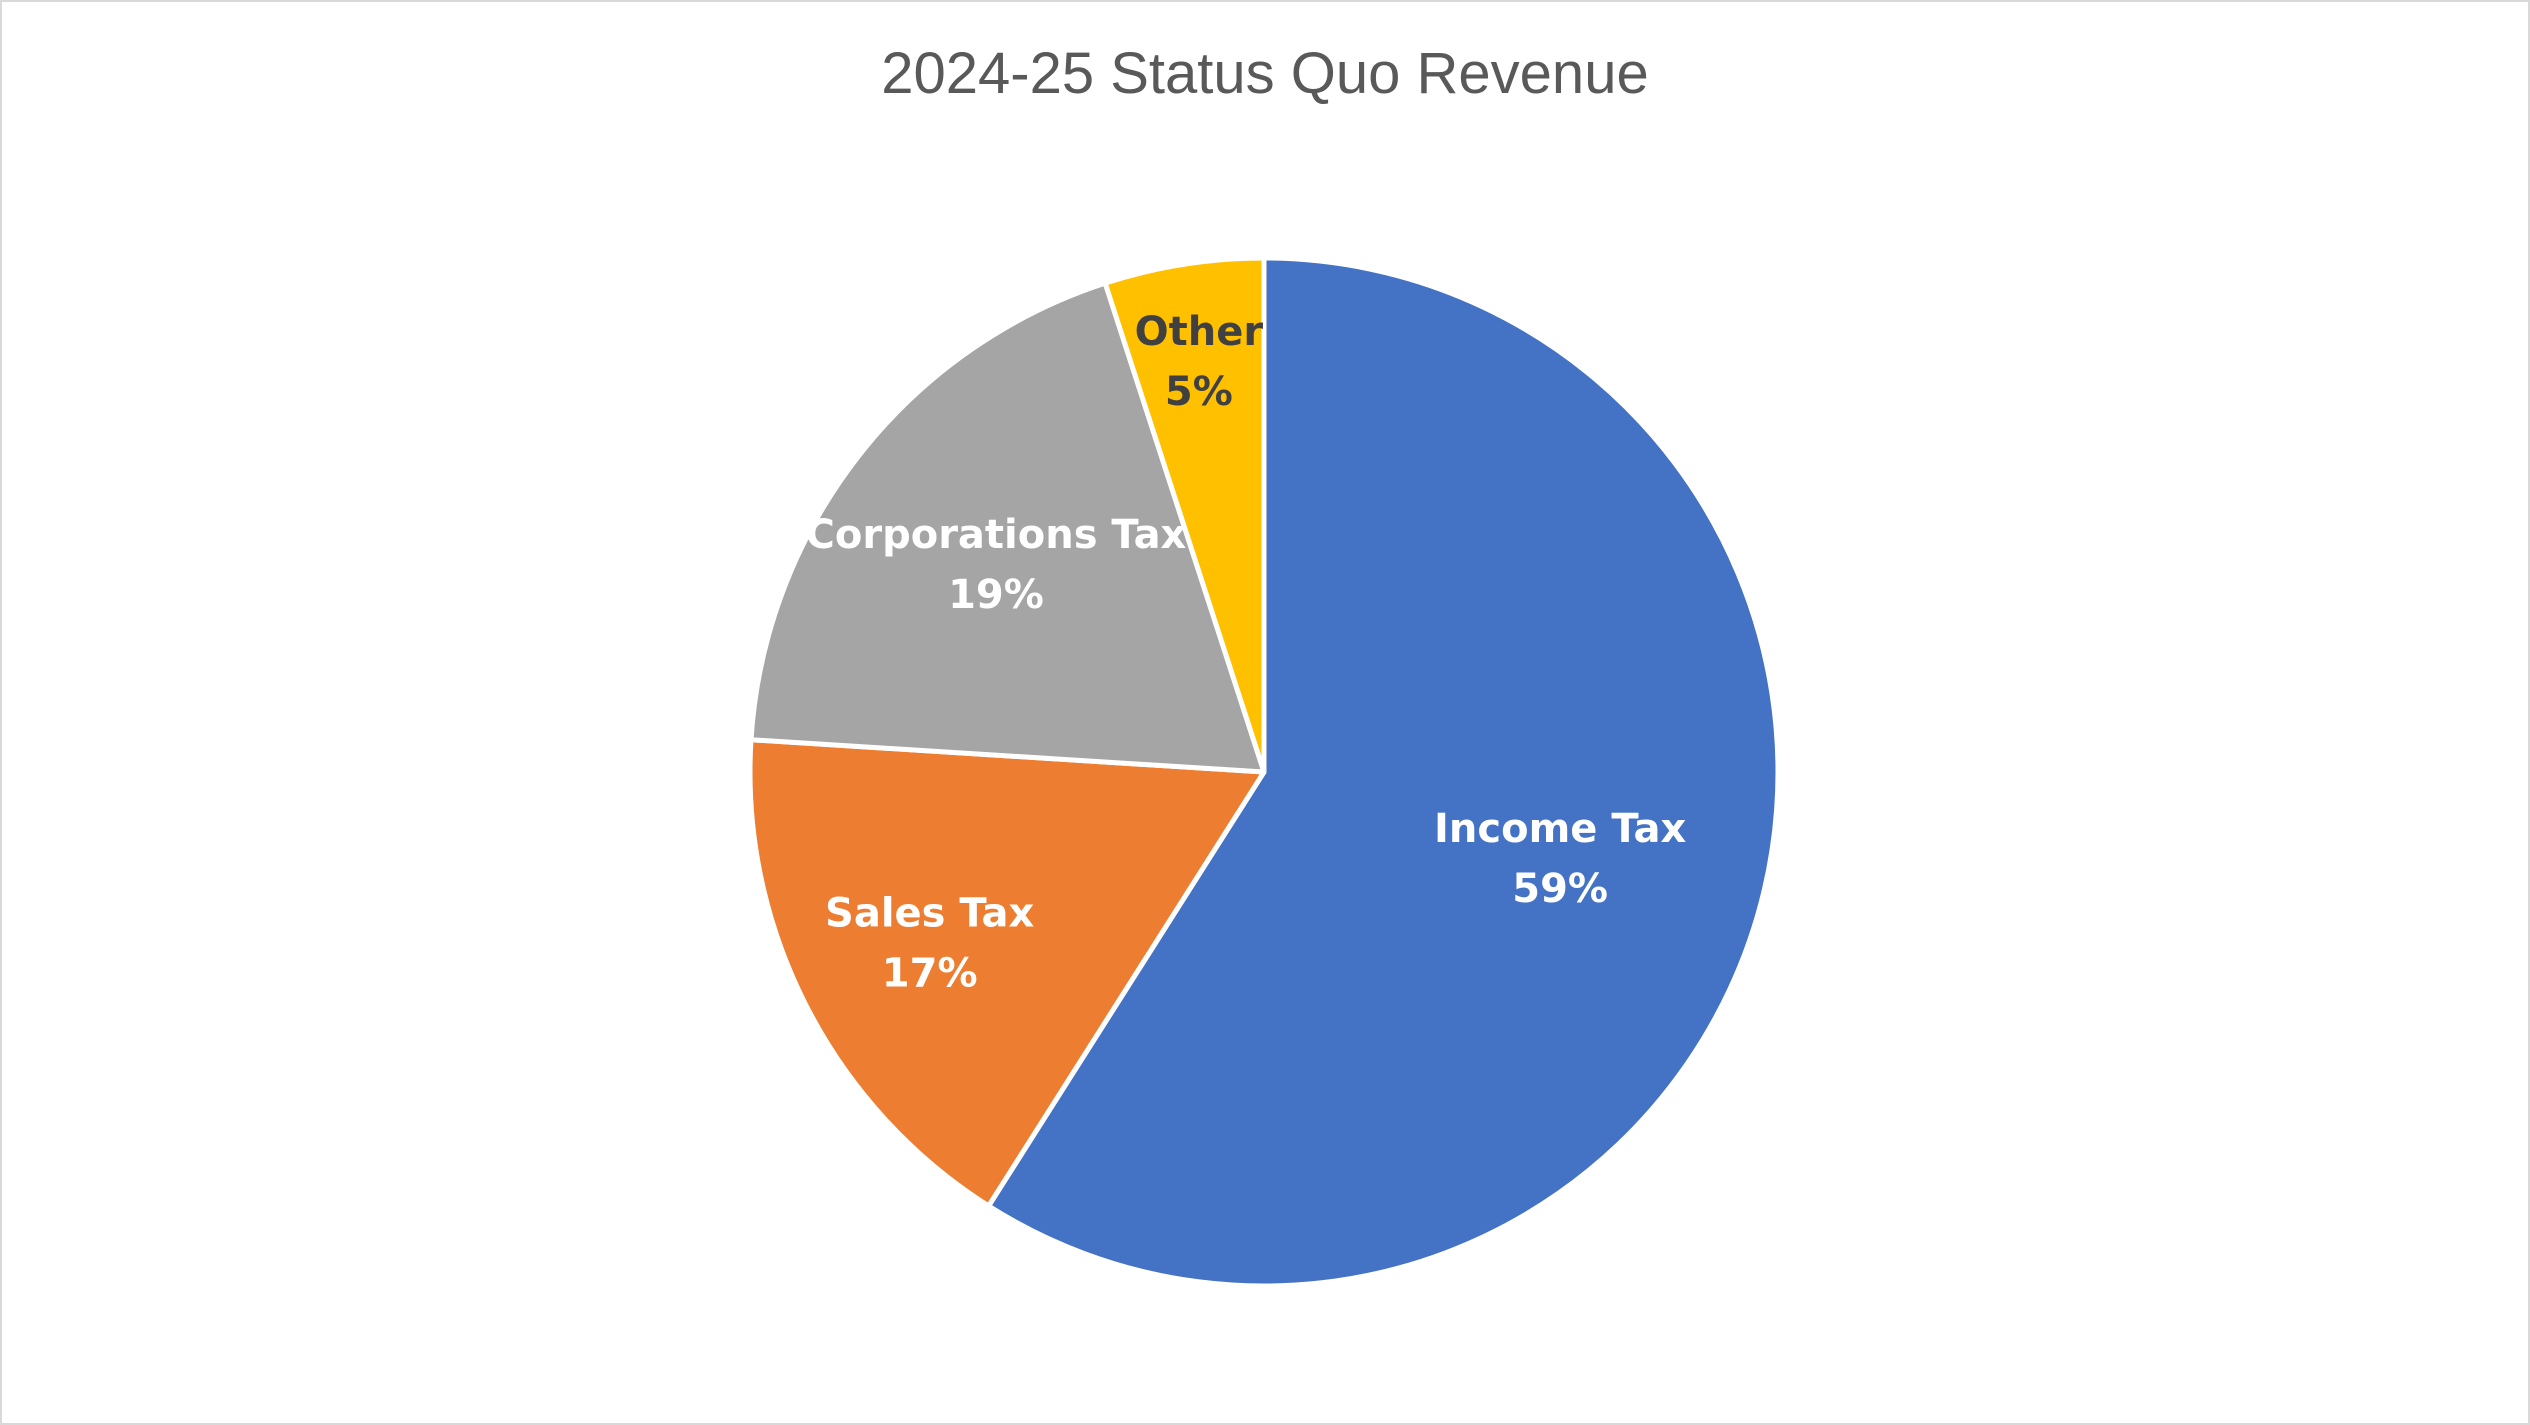 This screenshot has height=1425, width=2530. What do you see at coordinates (996, 595) in the screenshot?
I see `data-label-value: 19%` at bounding box center [996, 595].